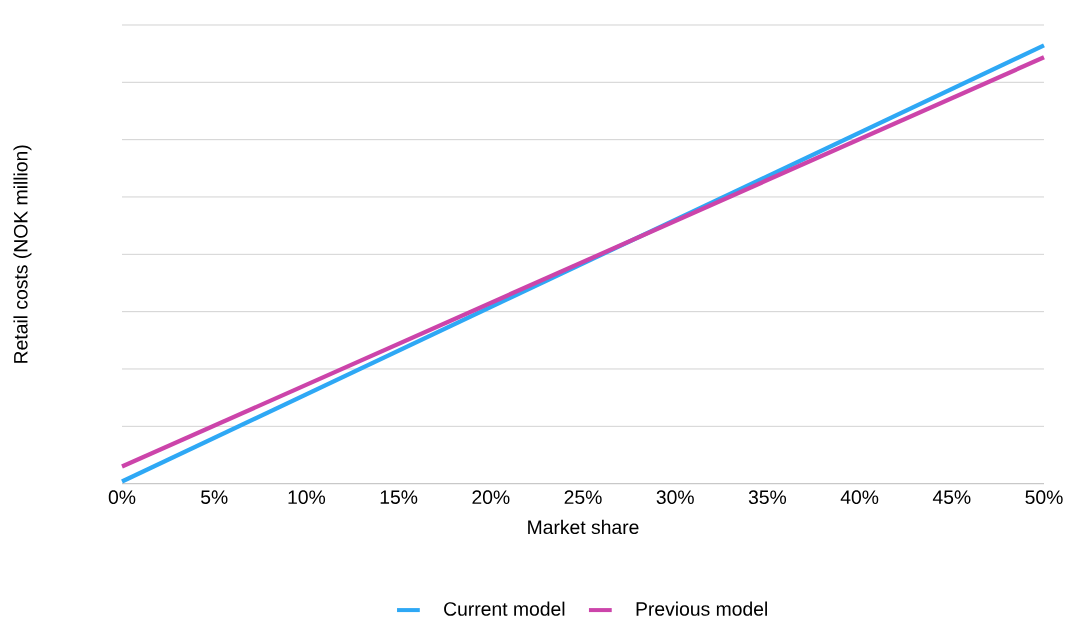 The image size is (1072, 636). I want to click on x-tick-label: 5%, so click(214, 497).